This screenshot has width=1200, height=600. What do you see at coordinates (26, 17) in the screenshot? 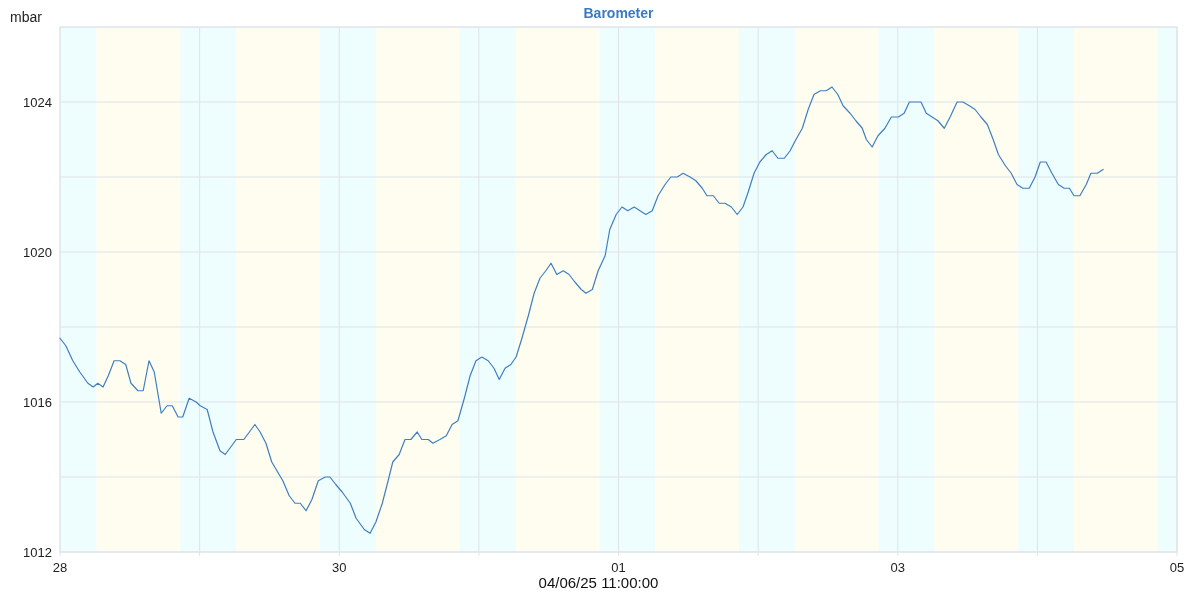
I see `y-axis-title: mbar` at bounding box center [26, 17].